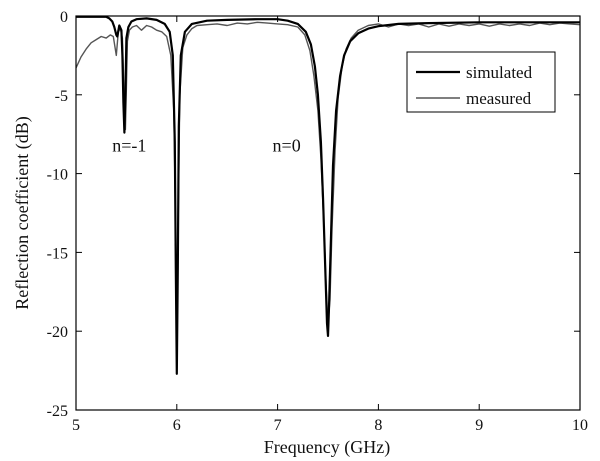  What do you see at coordinates (57, 332) in the screenshot?
I see `y-tick-label: -20` at bounding box center [57, 332].